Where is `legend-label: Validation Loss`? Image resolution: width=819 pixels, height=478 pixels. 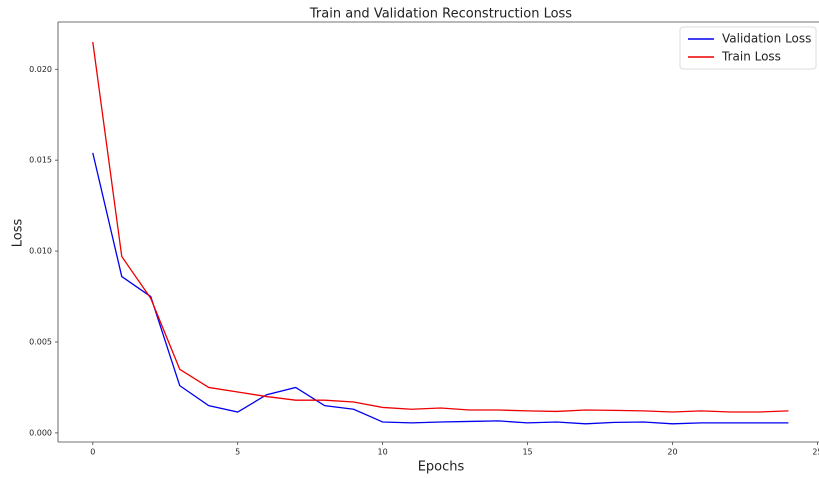 legend-label: Validation Loss is located at coordinates (766, 39).